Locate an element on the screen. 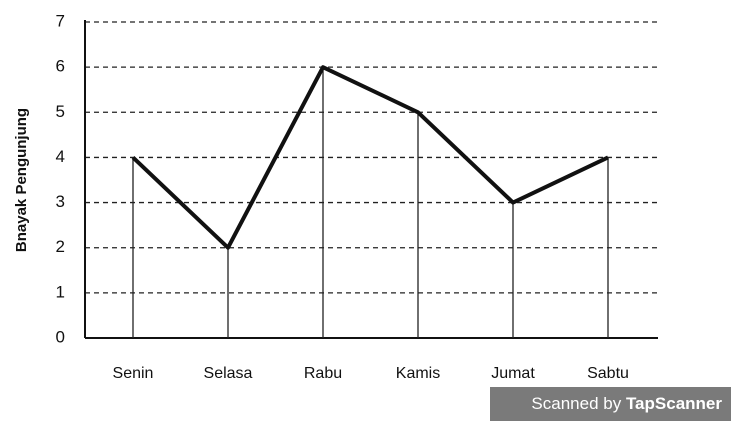 The width and height of the screenshot is (731, 421). y-tick-label: 3 is located at coordinates (60, 201).